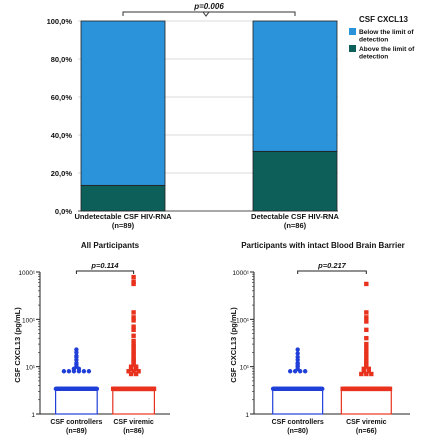  What do you see at coordinates (62, 135) in the screenshot?
I see `y-tick-label: 40,0%` at bounding box center [62, 135].